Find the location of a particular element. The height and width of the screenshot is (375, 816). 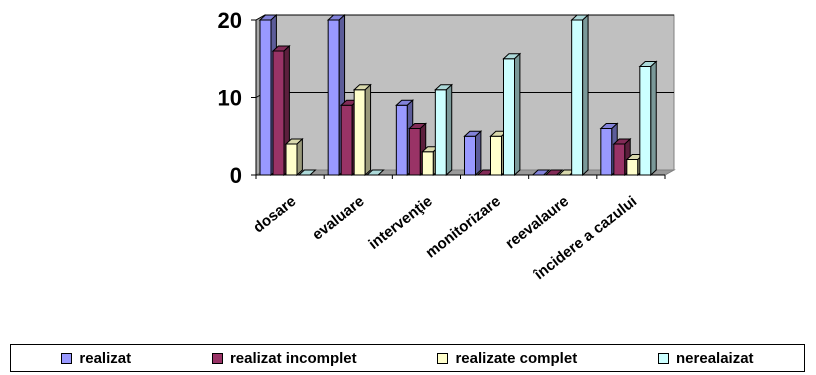

legend-item: realizat is located at coordinates (96, 358).